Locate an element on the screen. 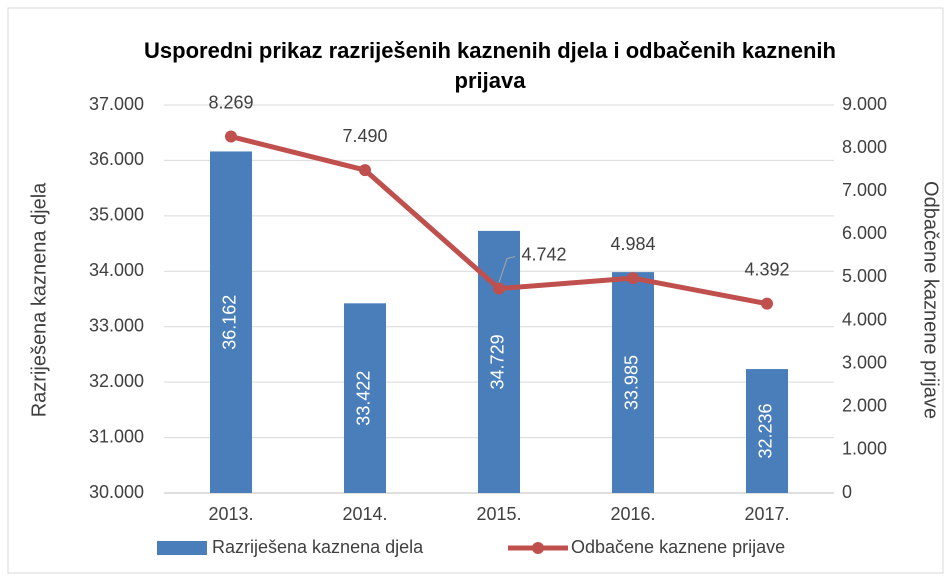 Image resolution: width=951 pixels, height=581 pixels. y-tick-label: 36.000 is located at coordinates (116, 159).